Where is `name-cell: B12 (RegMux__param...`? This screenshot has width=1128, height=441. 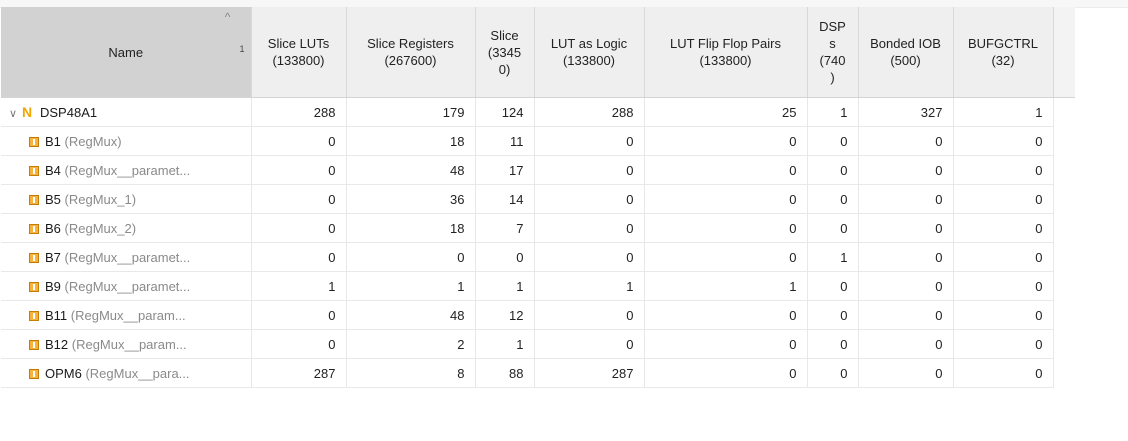 name-cell: B12 (RegMux__param... is located at coordinates (126, 344).